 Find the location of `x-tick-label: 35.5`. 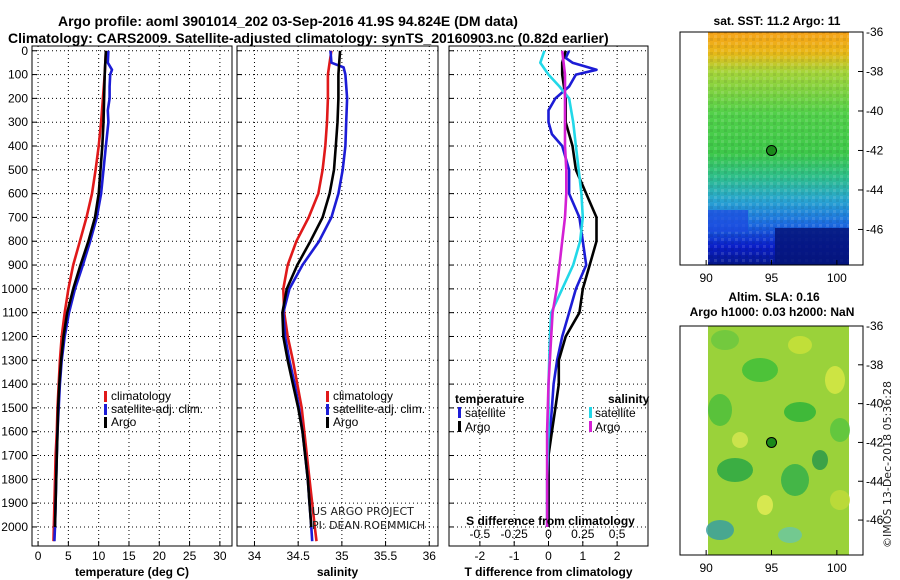

x-tick-label: 35.5 is located at coordinates (386, 556).